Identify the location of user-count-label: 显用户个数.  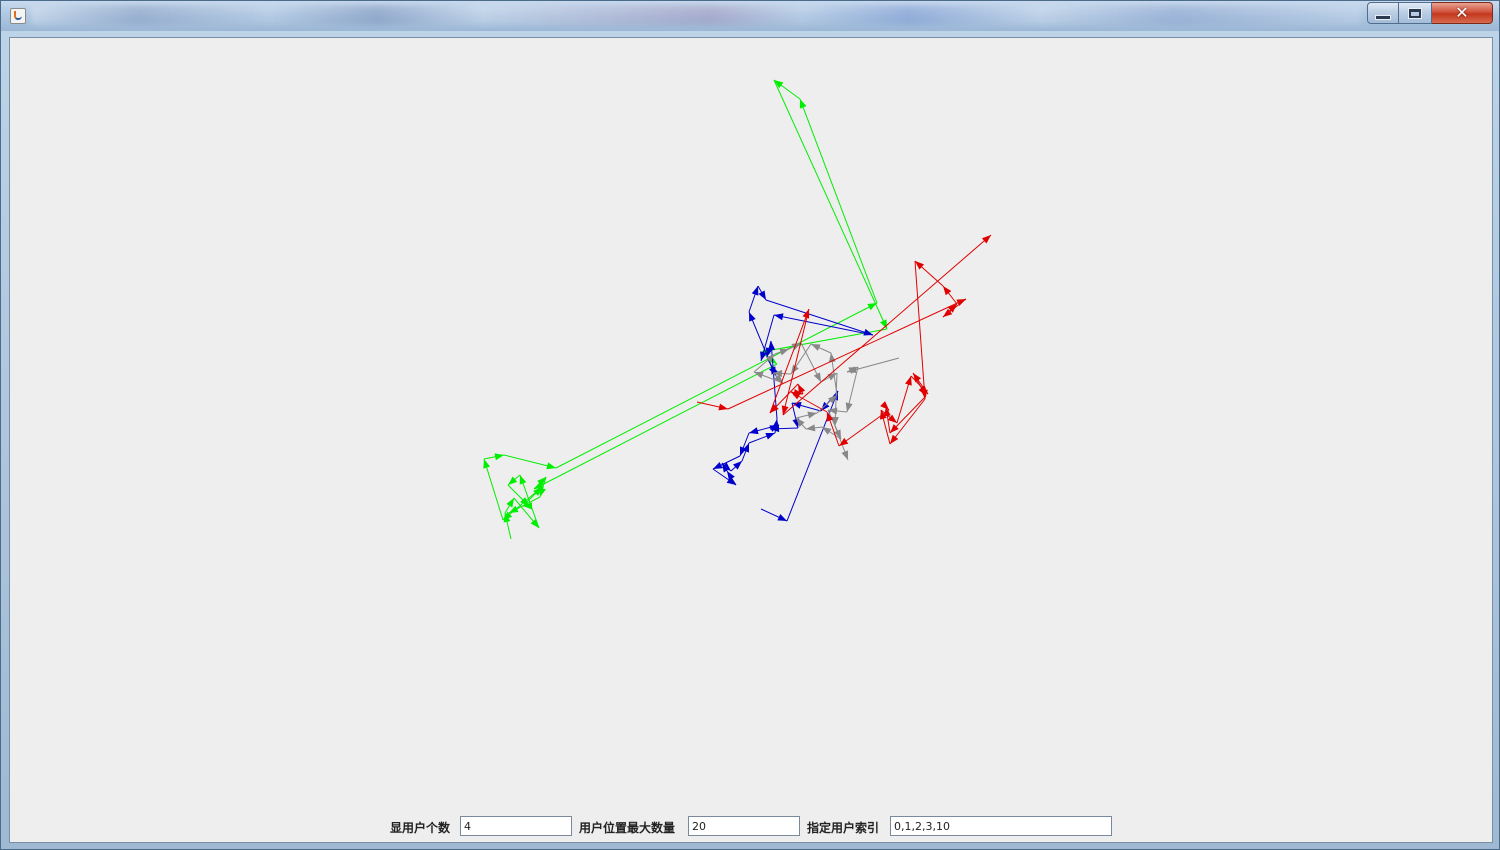
(420, 828).